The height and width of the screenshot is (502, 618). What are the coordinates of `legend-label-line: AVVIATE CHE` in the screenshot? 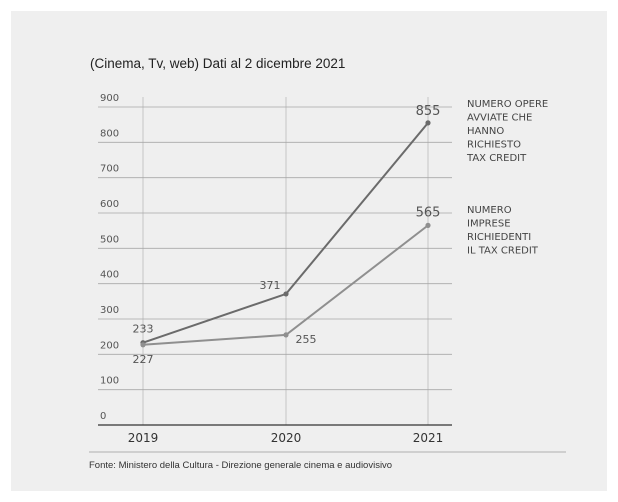 It's located at (499, 118).